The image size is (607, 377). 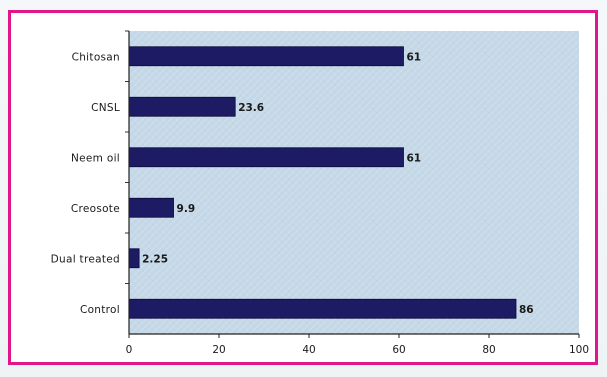 What do you see at coordinates (186, 209) in the screenshot?
I see `value-label-3: 9.9` at bounding box center [186, 209].